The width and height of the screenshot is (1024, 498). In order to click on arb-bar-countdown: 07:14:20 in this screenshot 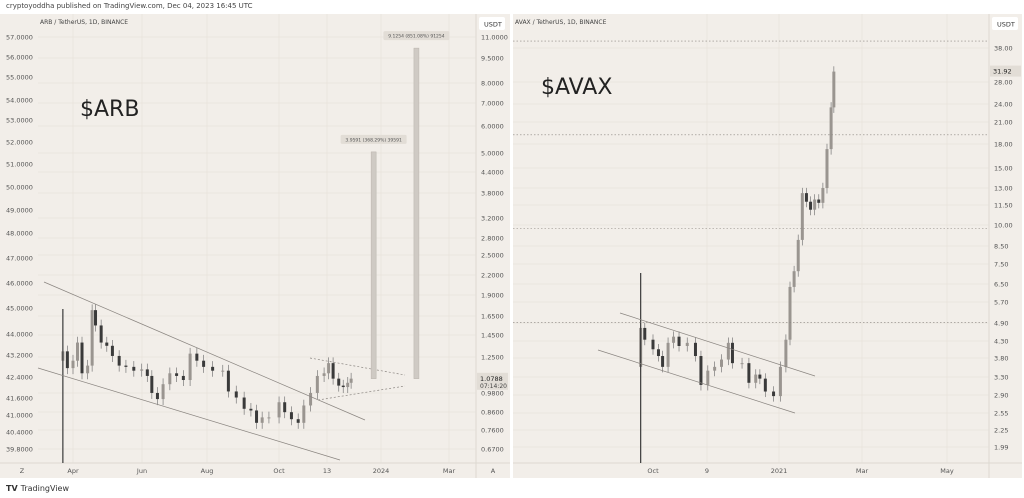, I will do `click(493, 386)`.